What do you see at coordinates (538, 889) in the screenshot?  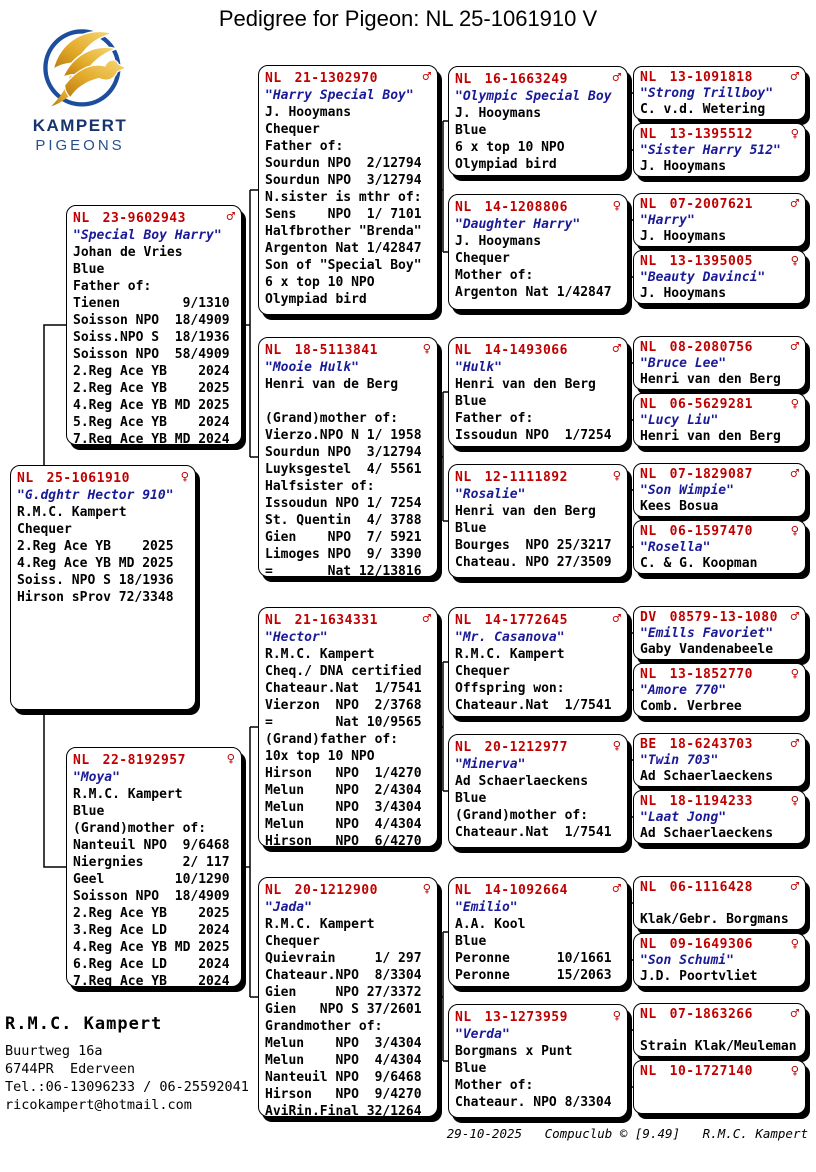 I see `ring-number: NL 14-1092664 ♂` at bounding box center [538, 889].